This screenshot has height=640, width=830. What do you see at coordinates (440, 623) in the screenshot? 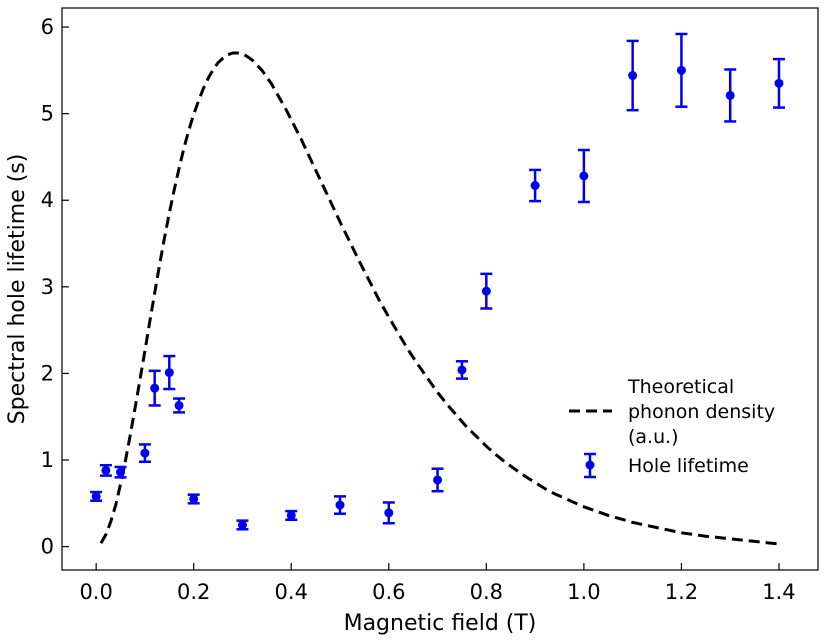
I see `x-axis-label: Magnetic field (T)` at bounding box center [440, 623].